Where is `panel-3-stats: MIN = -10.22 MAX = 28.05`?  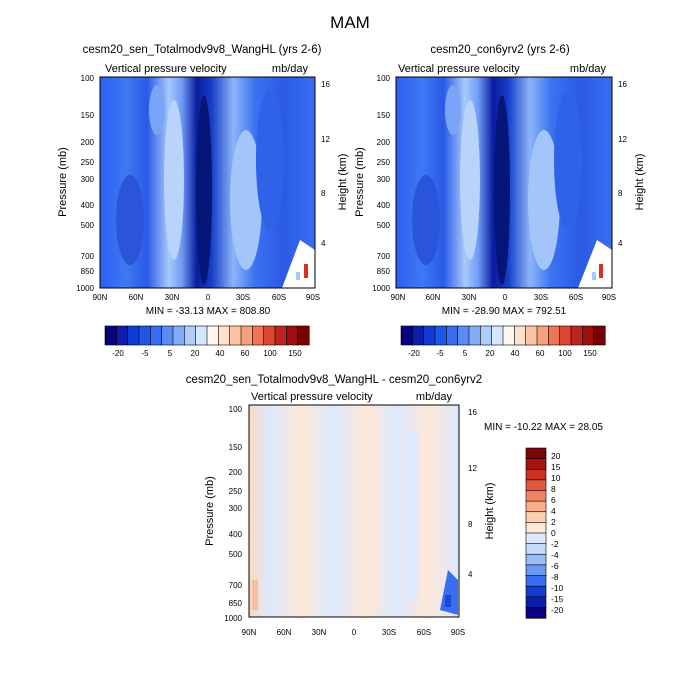
panel-3-stats: MIN = -10.22 MAX = 28.05 is located at coordinates (543, 427).